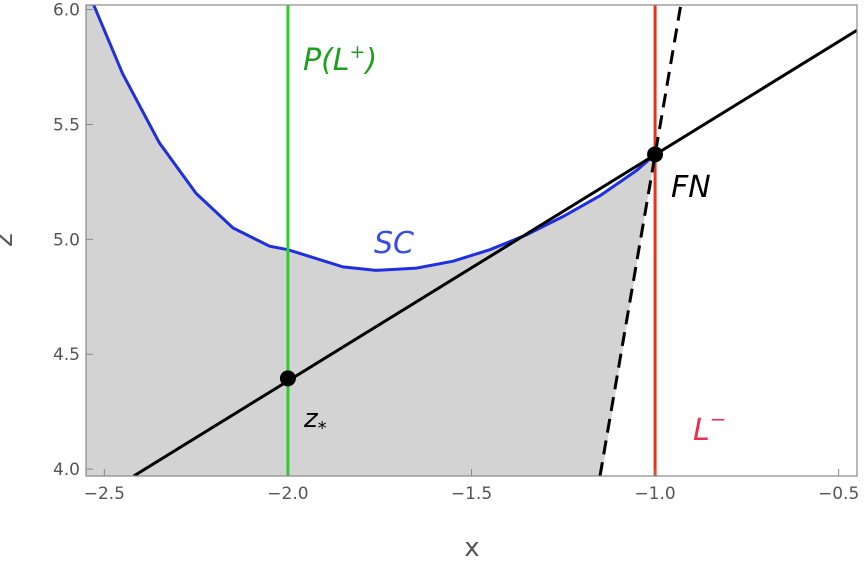 The width and height of the screenshot is (868, 562). I want to click on dashed-line, so click(640, 240).